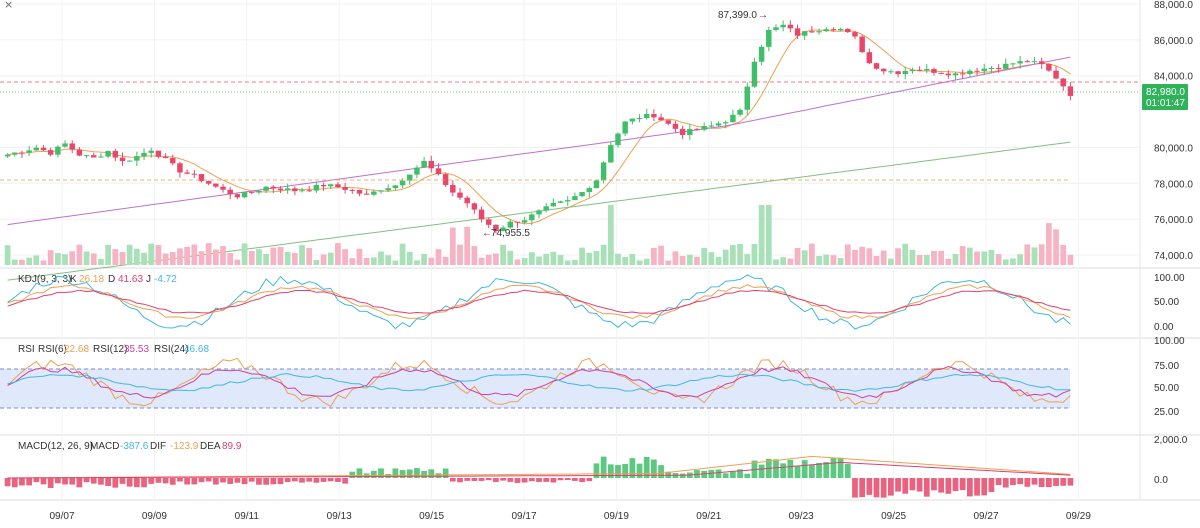 The image size is (1200, 528). Describe the element at coordinates (1173, 184) in the screenshot. I see `price-tick-label: 78,000.0` at that location.